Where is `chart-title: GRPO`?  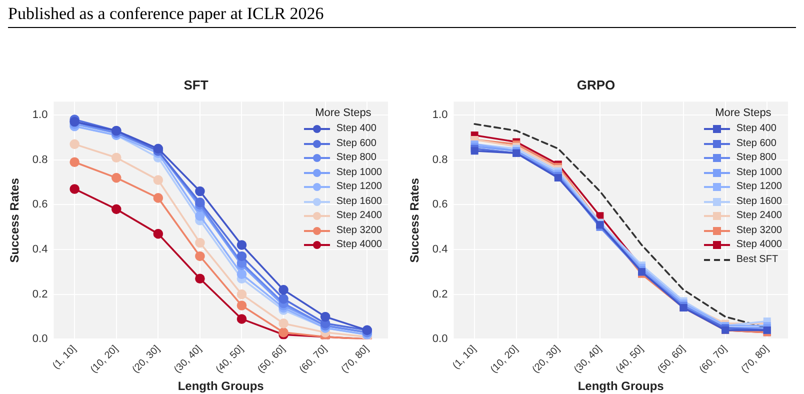
chart-title: GRPO is located at coordinates (596, 84).